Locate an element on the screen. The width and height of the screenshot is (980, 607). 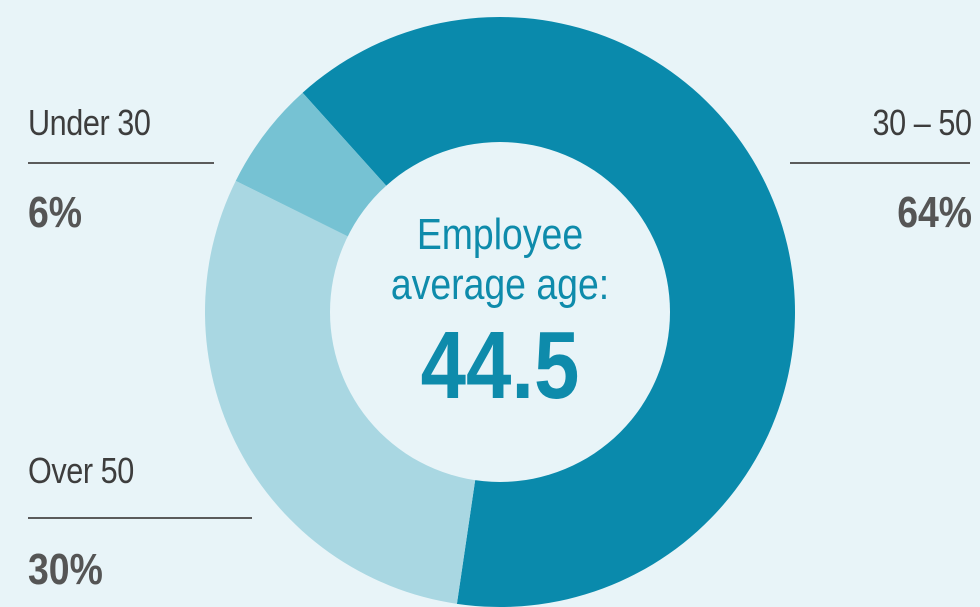
pct-30-50: 64% is located at coordinates (934, 212).